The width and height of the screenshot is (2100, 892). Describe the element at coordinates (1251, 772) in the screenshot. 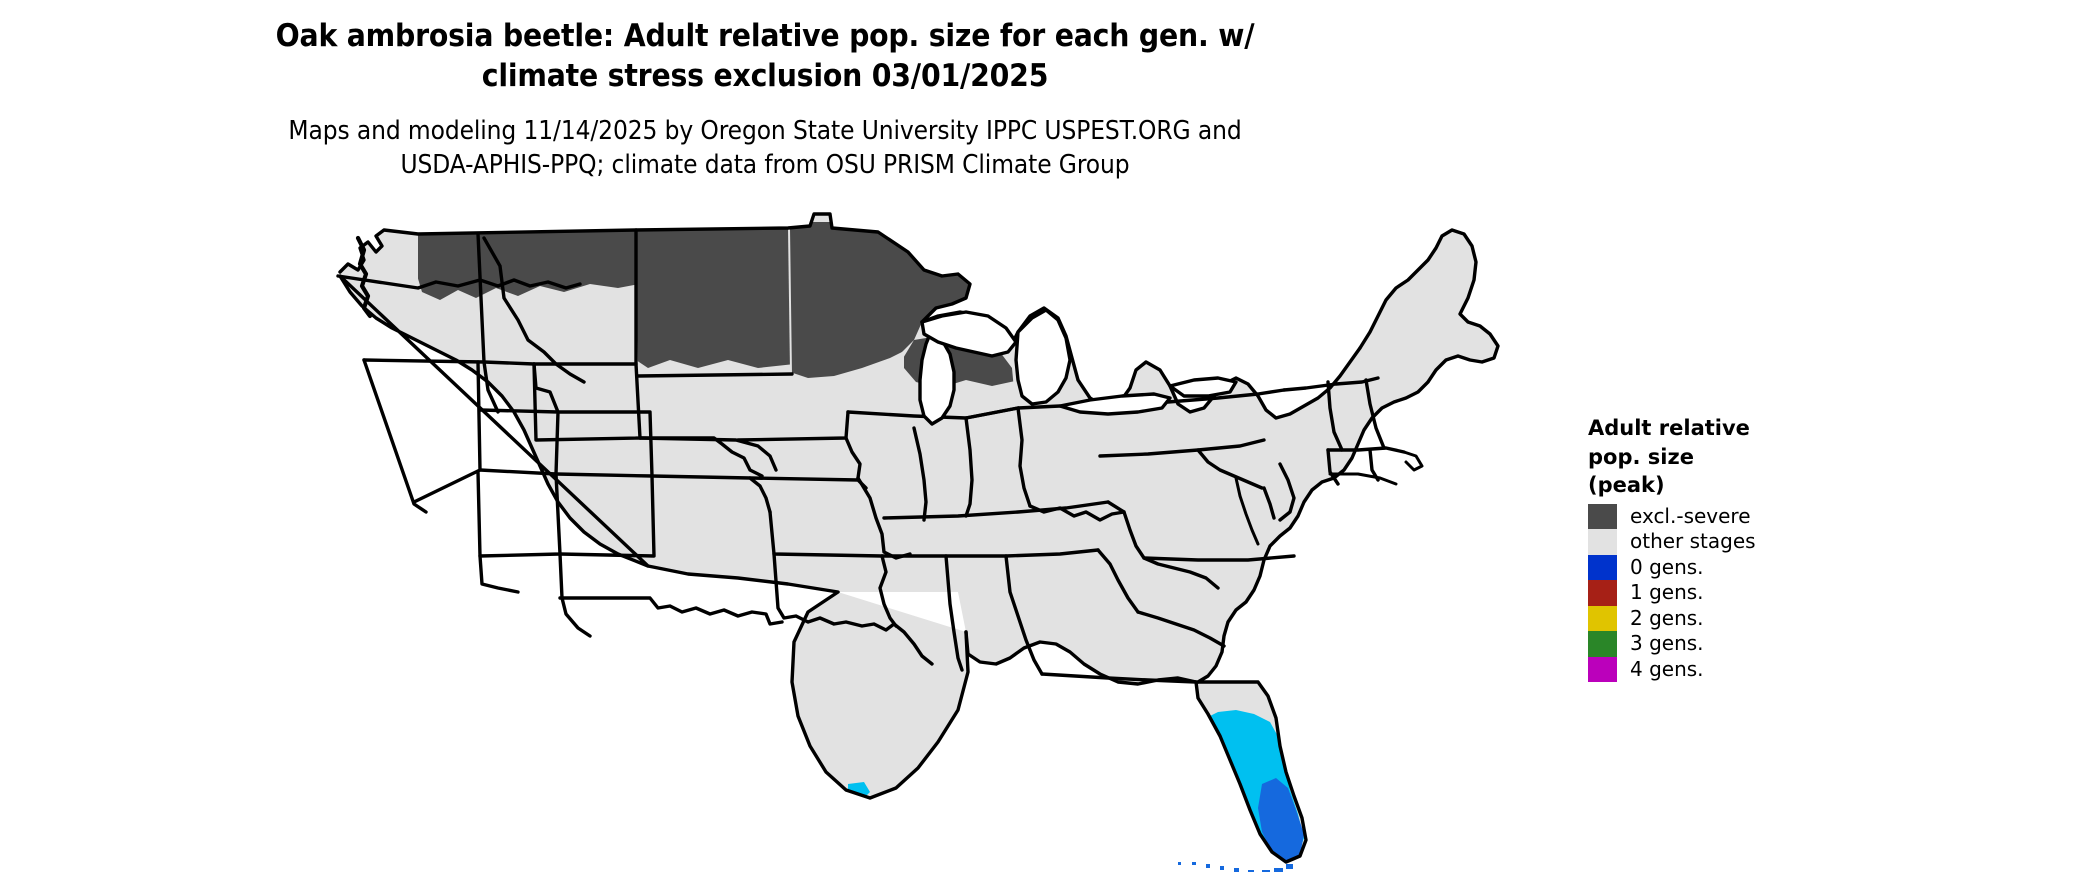

I see `border-florida-coast` at that location.